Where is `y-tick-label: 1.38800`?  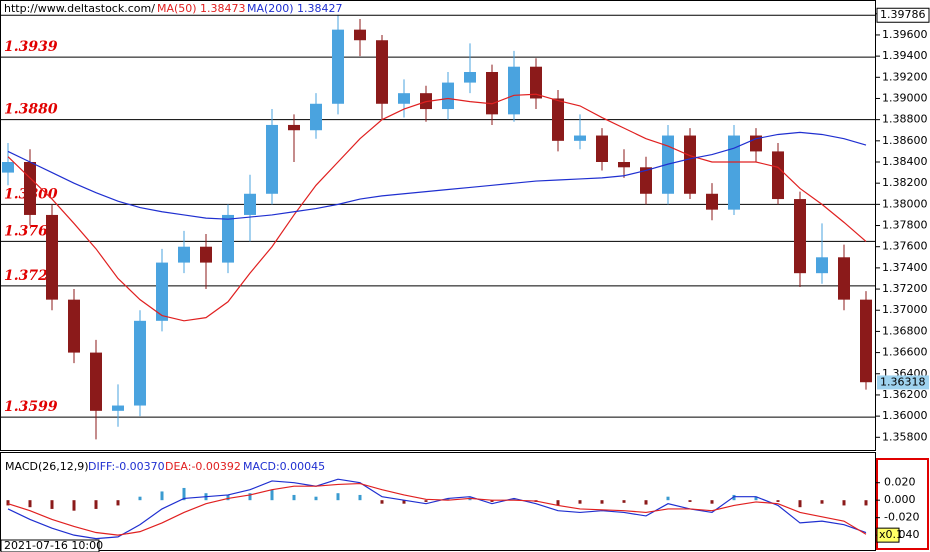
y-tick-label: 1.38800 is located at coordinates (905, 119).